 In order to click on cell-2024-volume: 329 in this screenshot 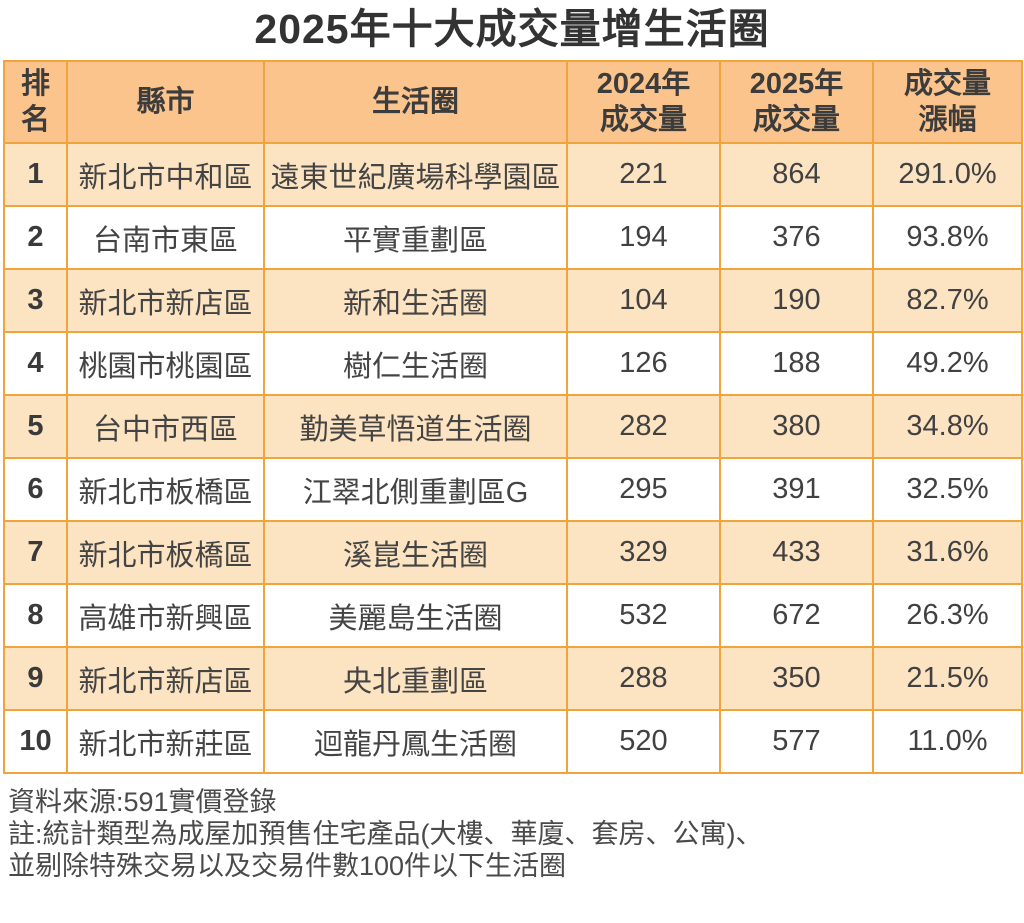, I will do `click(643, 552)`.